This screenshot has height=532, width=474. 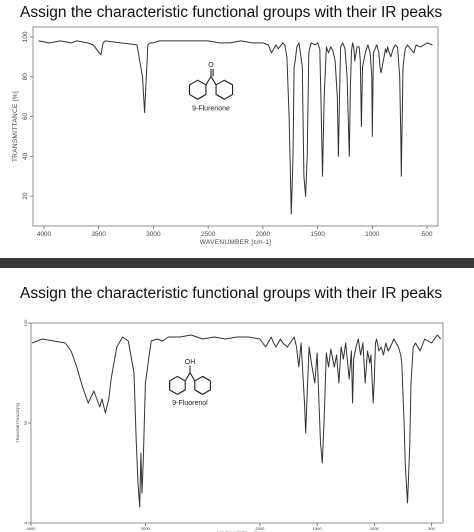 What do you see at coordinates (25, 117) in the screenshot?
I see `y-tick-label: 60` at bounding box center [25, 117].